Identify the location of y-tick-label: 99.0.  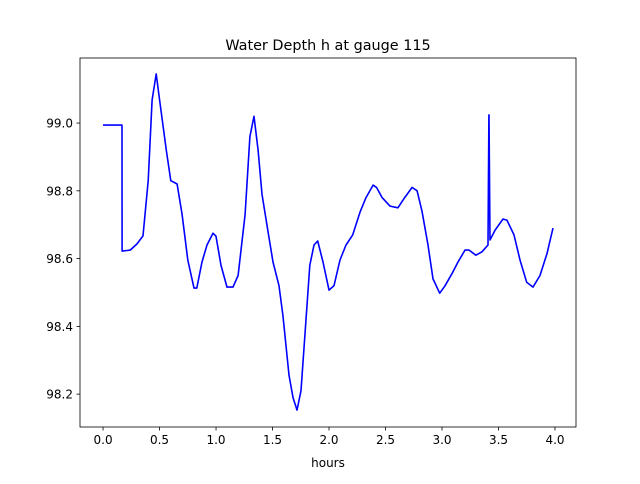
(59, 124).